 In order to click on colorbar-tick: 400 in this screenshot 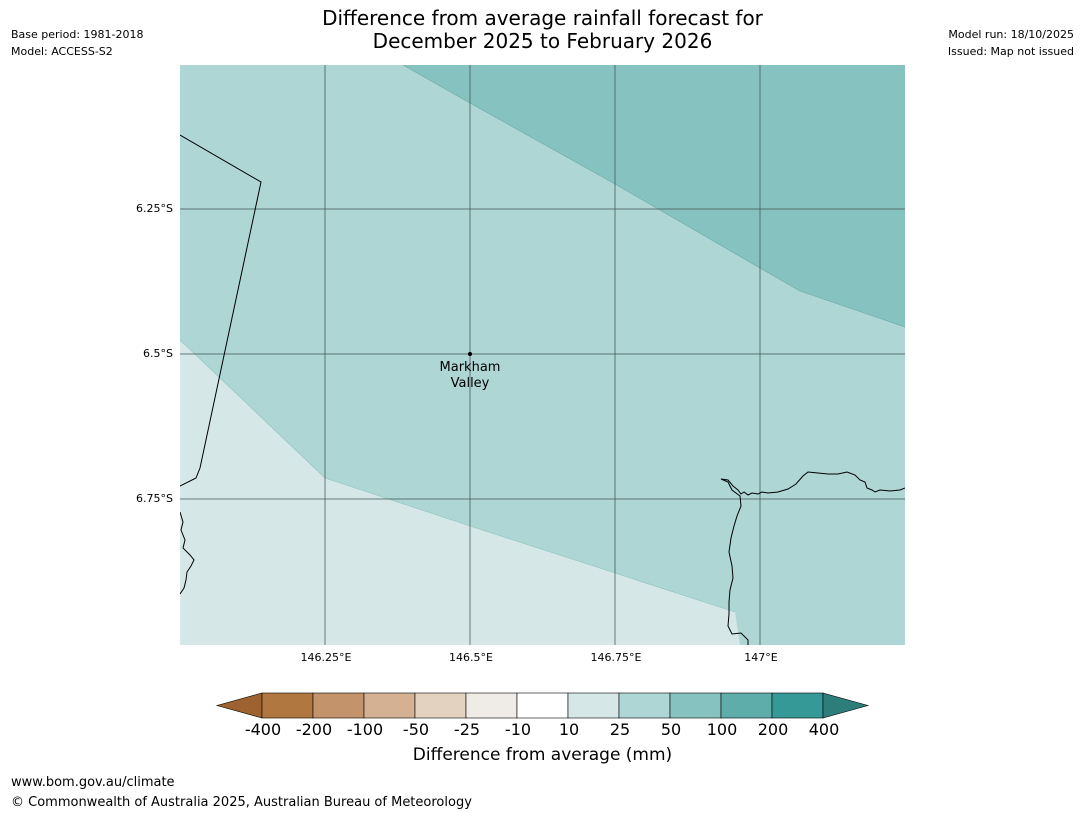, I will do `click(824, 729)`.